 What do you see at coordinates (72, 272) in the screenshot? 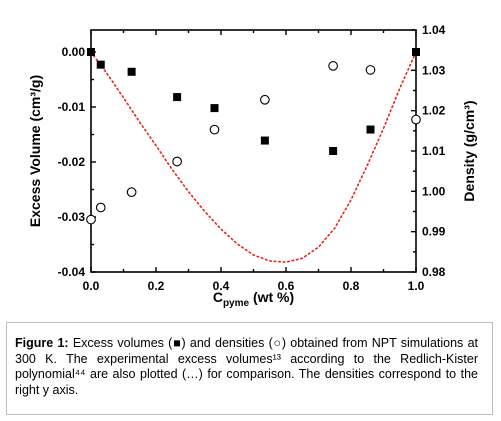
I see `y-left-tick-label: -0.04` at bounding box center [72, 272].